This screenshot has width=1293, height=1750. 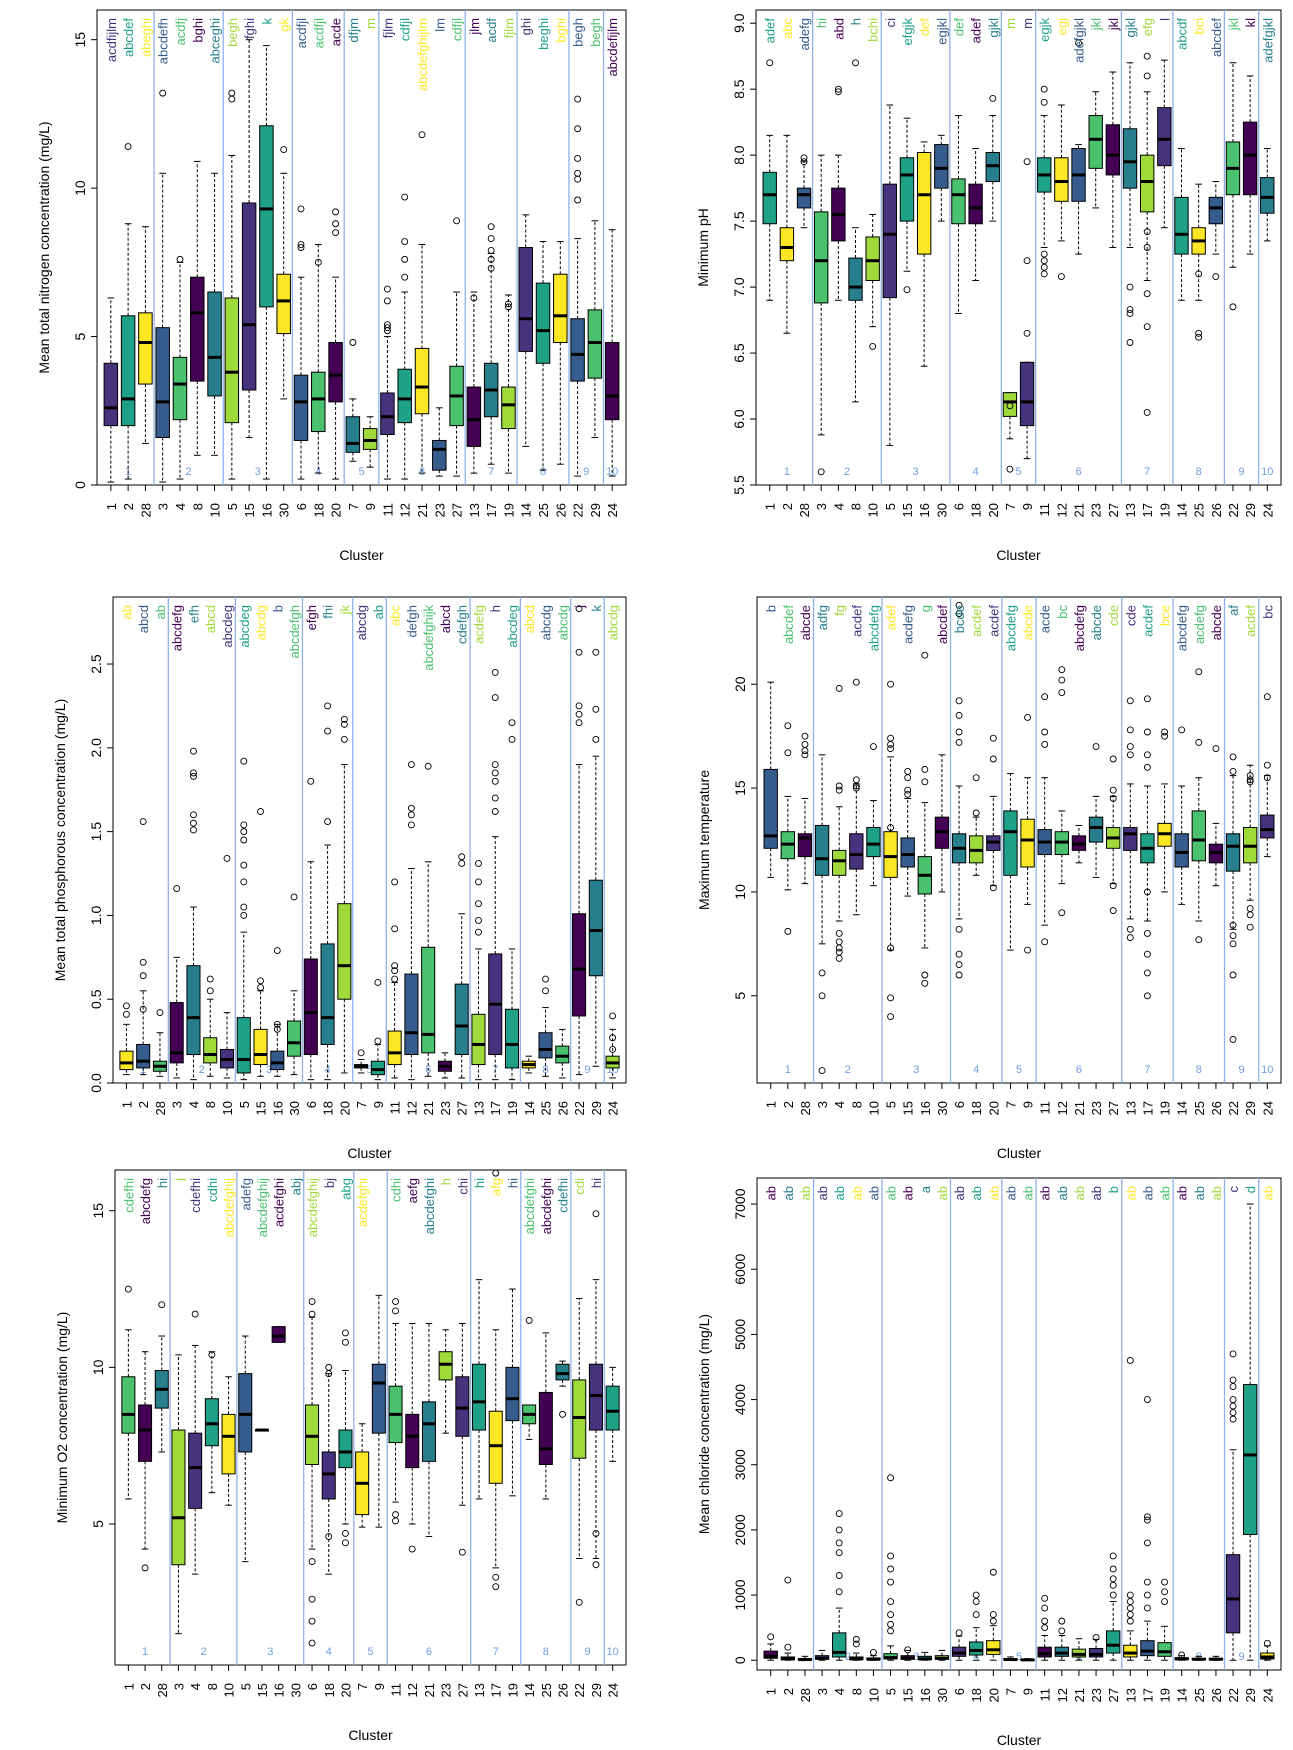 What do you see at coordinates (1147, 1070) in the screenshot?
I see `cluster-number: 7` at bounding box center [1147, 1070].